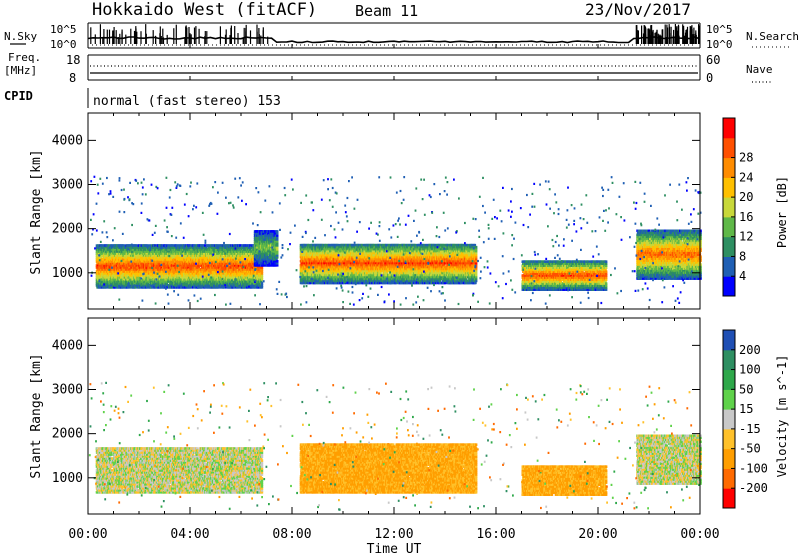  I want to click on nsky-trace, so click(394, 40).